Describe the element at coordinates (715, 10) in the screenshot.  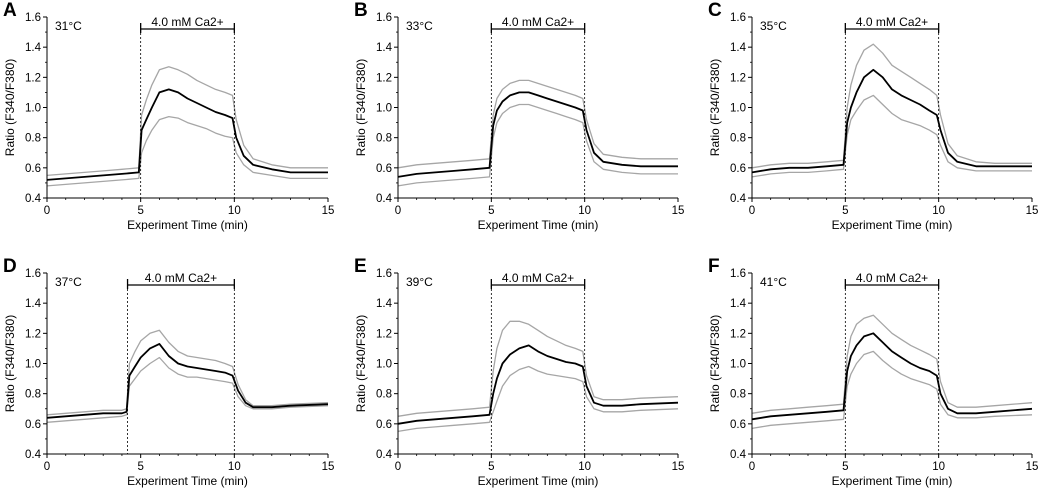
I see `panel-letter: C` at that location.